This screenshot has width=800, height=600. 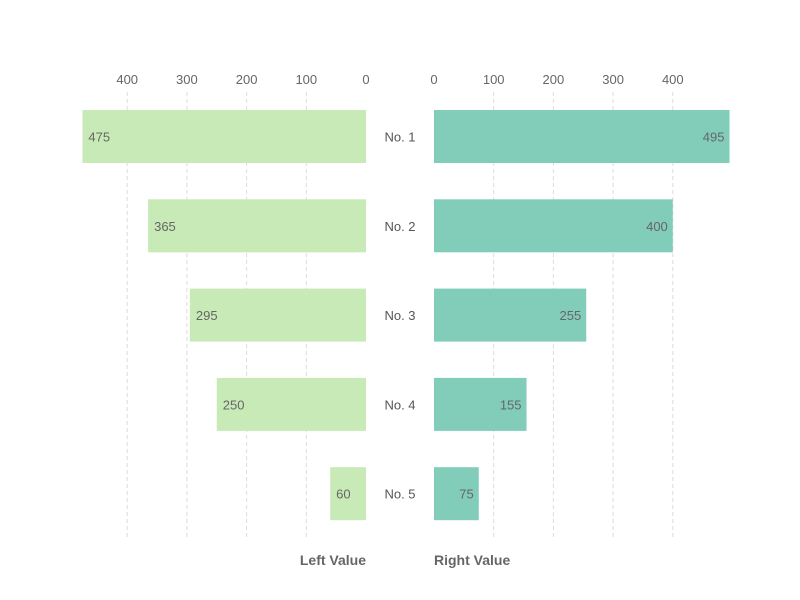 What do you see at coordinates (657, 226) in the screenshot?
I see `right-bar-value-label: 400` at bounding box center [657, 226].